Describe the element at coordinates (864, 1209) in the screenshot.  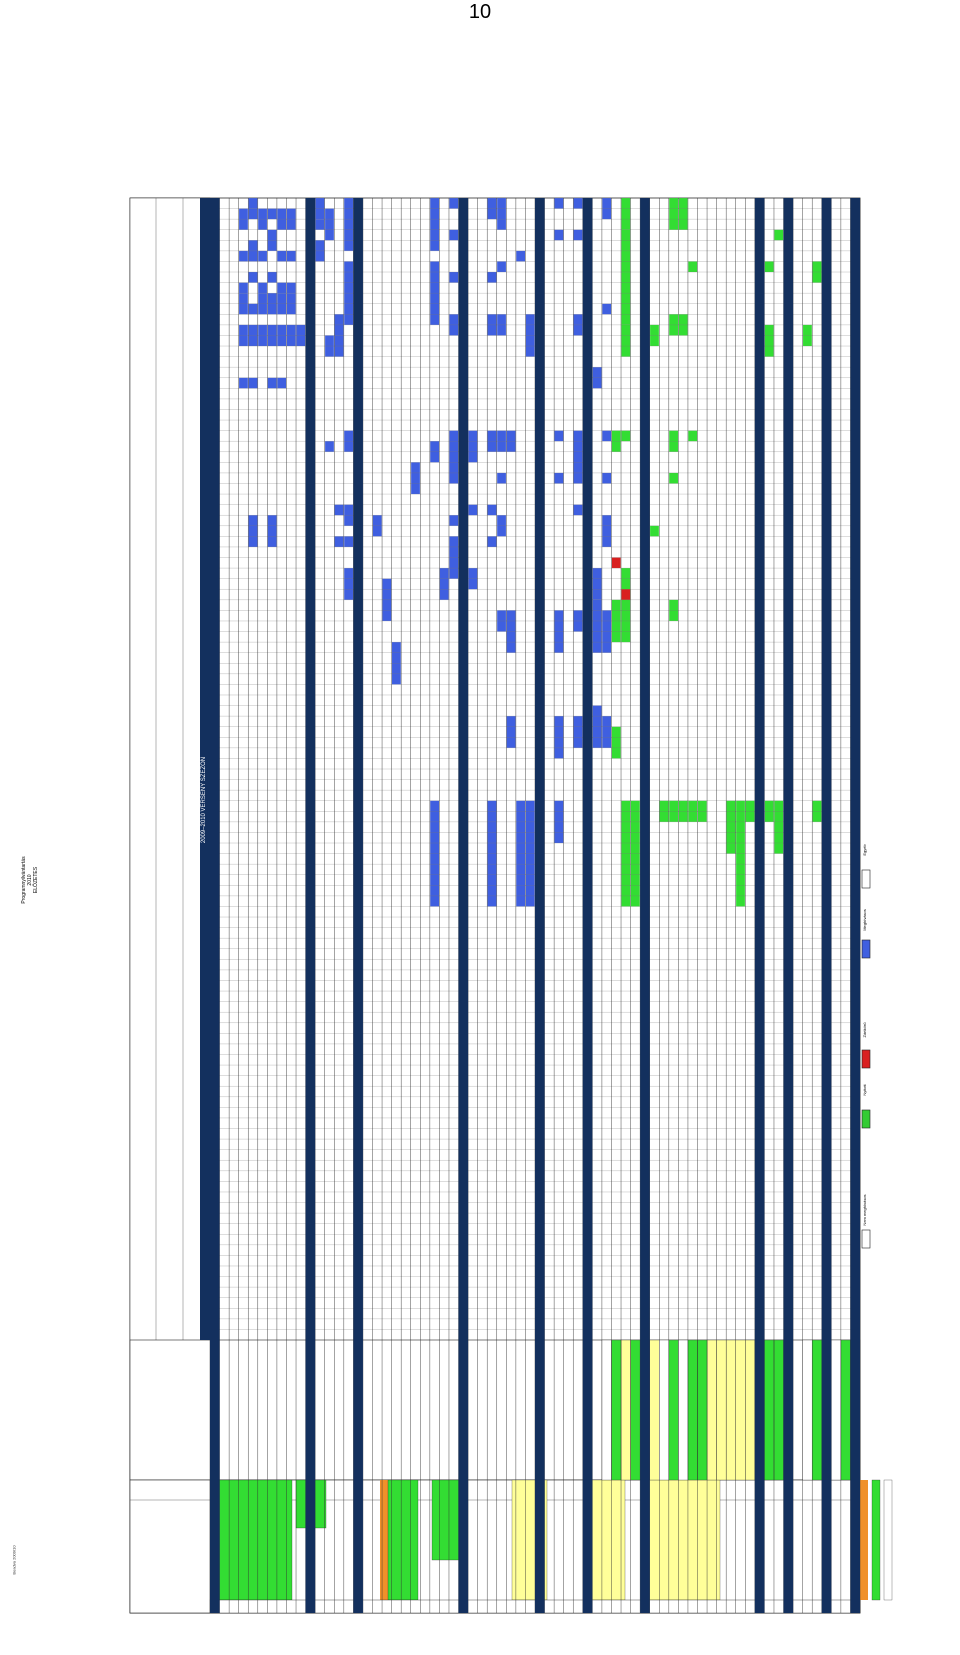
I see `legend-label: Nem meghívásos` at that location.